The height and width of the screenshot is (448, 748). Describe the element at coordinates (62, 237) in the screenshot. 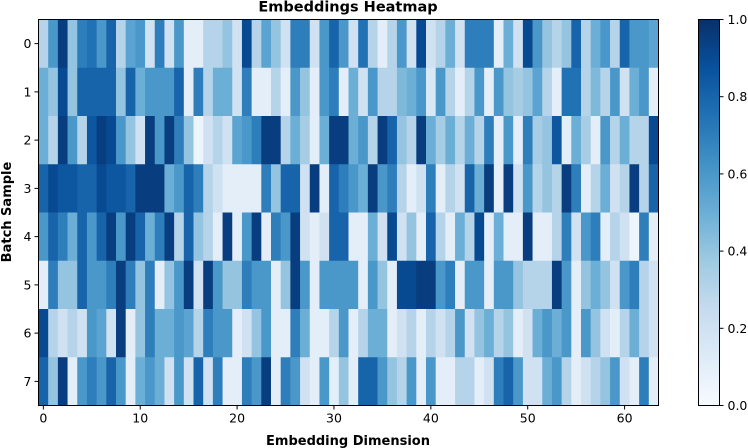

I see `heatmap-cell-r4-c2` at that location.